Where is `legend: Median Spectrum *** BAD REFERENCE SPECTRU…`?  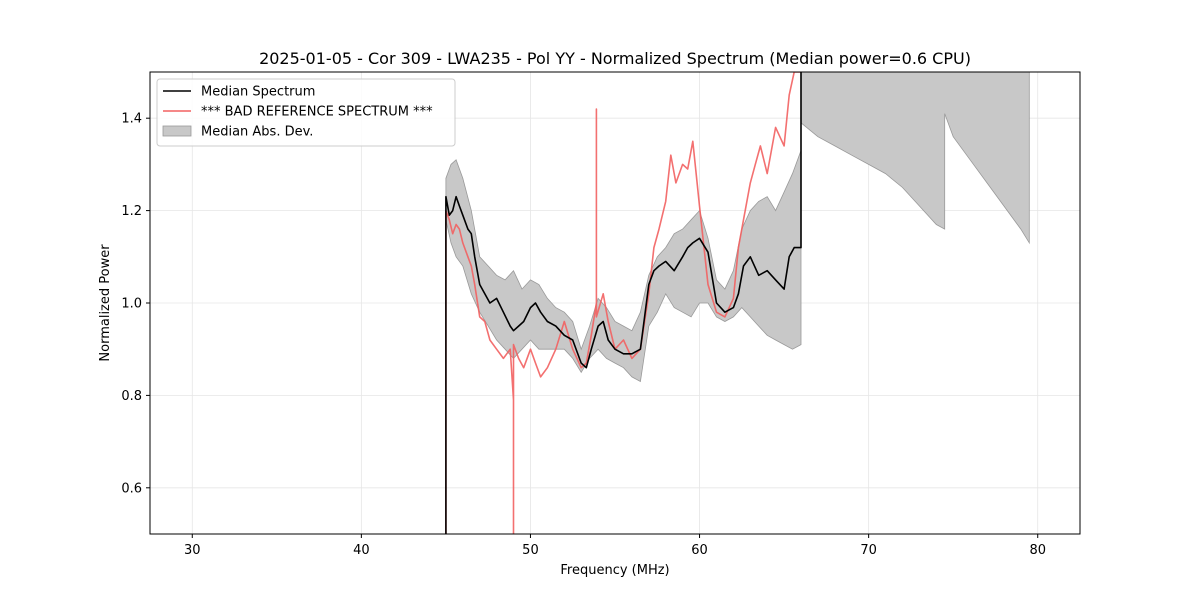 legend: Median Spectrum *** BAD REFERENCE SPECTRU… is located at coordinates (306, 112).